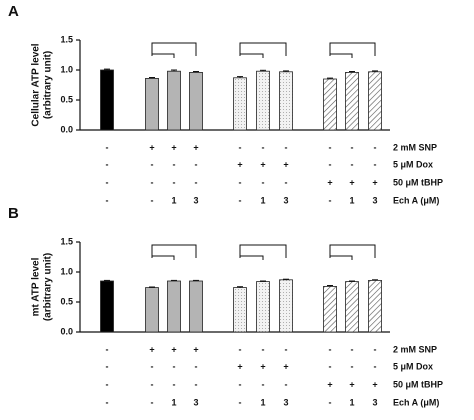  I want to click on panel-letter: A, so click(13, 11).